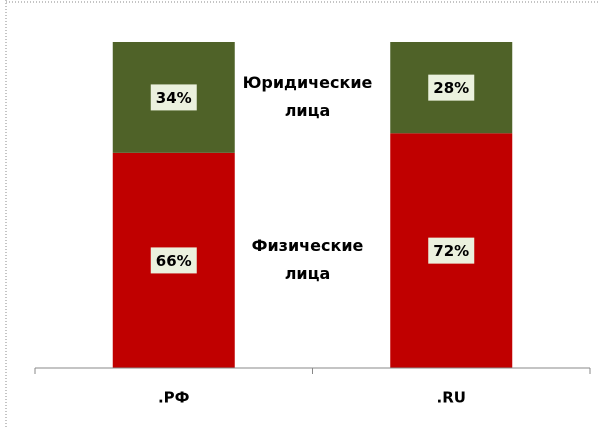 The width and height of the screenshot is (598, 427). Describe the element at coordinates (307, 97) in the screenshot. I see `series-label: Юридические лица` at that location.